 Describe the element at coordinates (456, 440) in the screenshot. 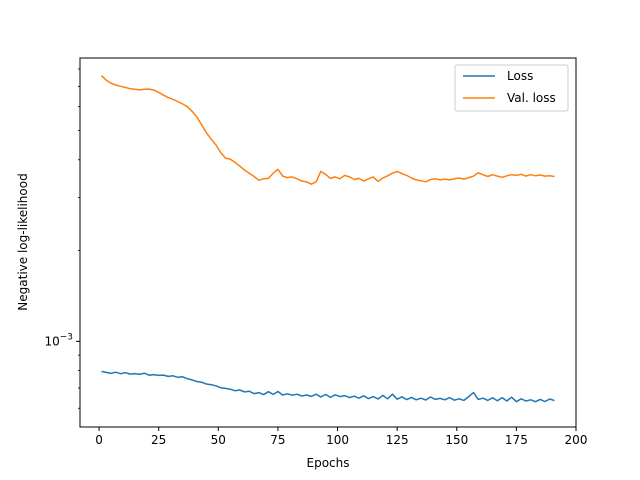

I see `x-tick-label: 150` at that location.